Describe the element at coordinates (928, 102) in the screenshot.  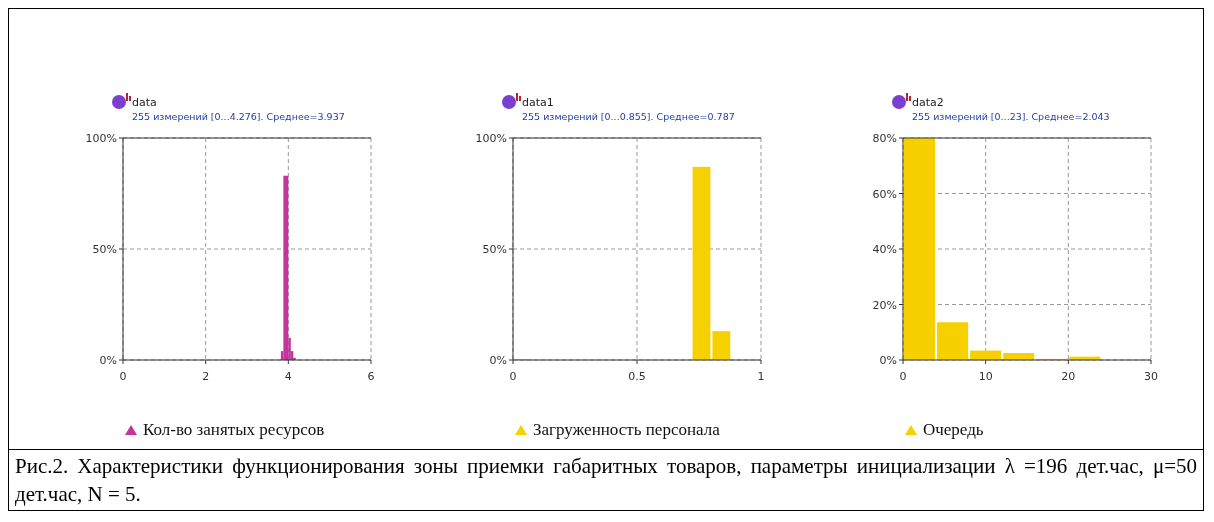
I see `chart-title: data2` at that location.